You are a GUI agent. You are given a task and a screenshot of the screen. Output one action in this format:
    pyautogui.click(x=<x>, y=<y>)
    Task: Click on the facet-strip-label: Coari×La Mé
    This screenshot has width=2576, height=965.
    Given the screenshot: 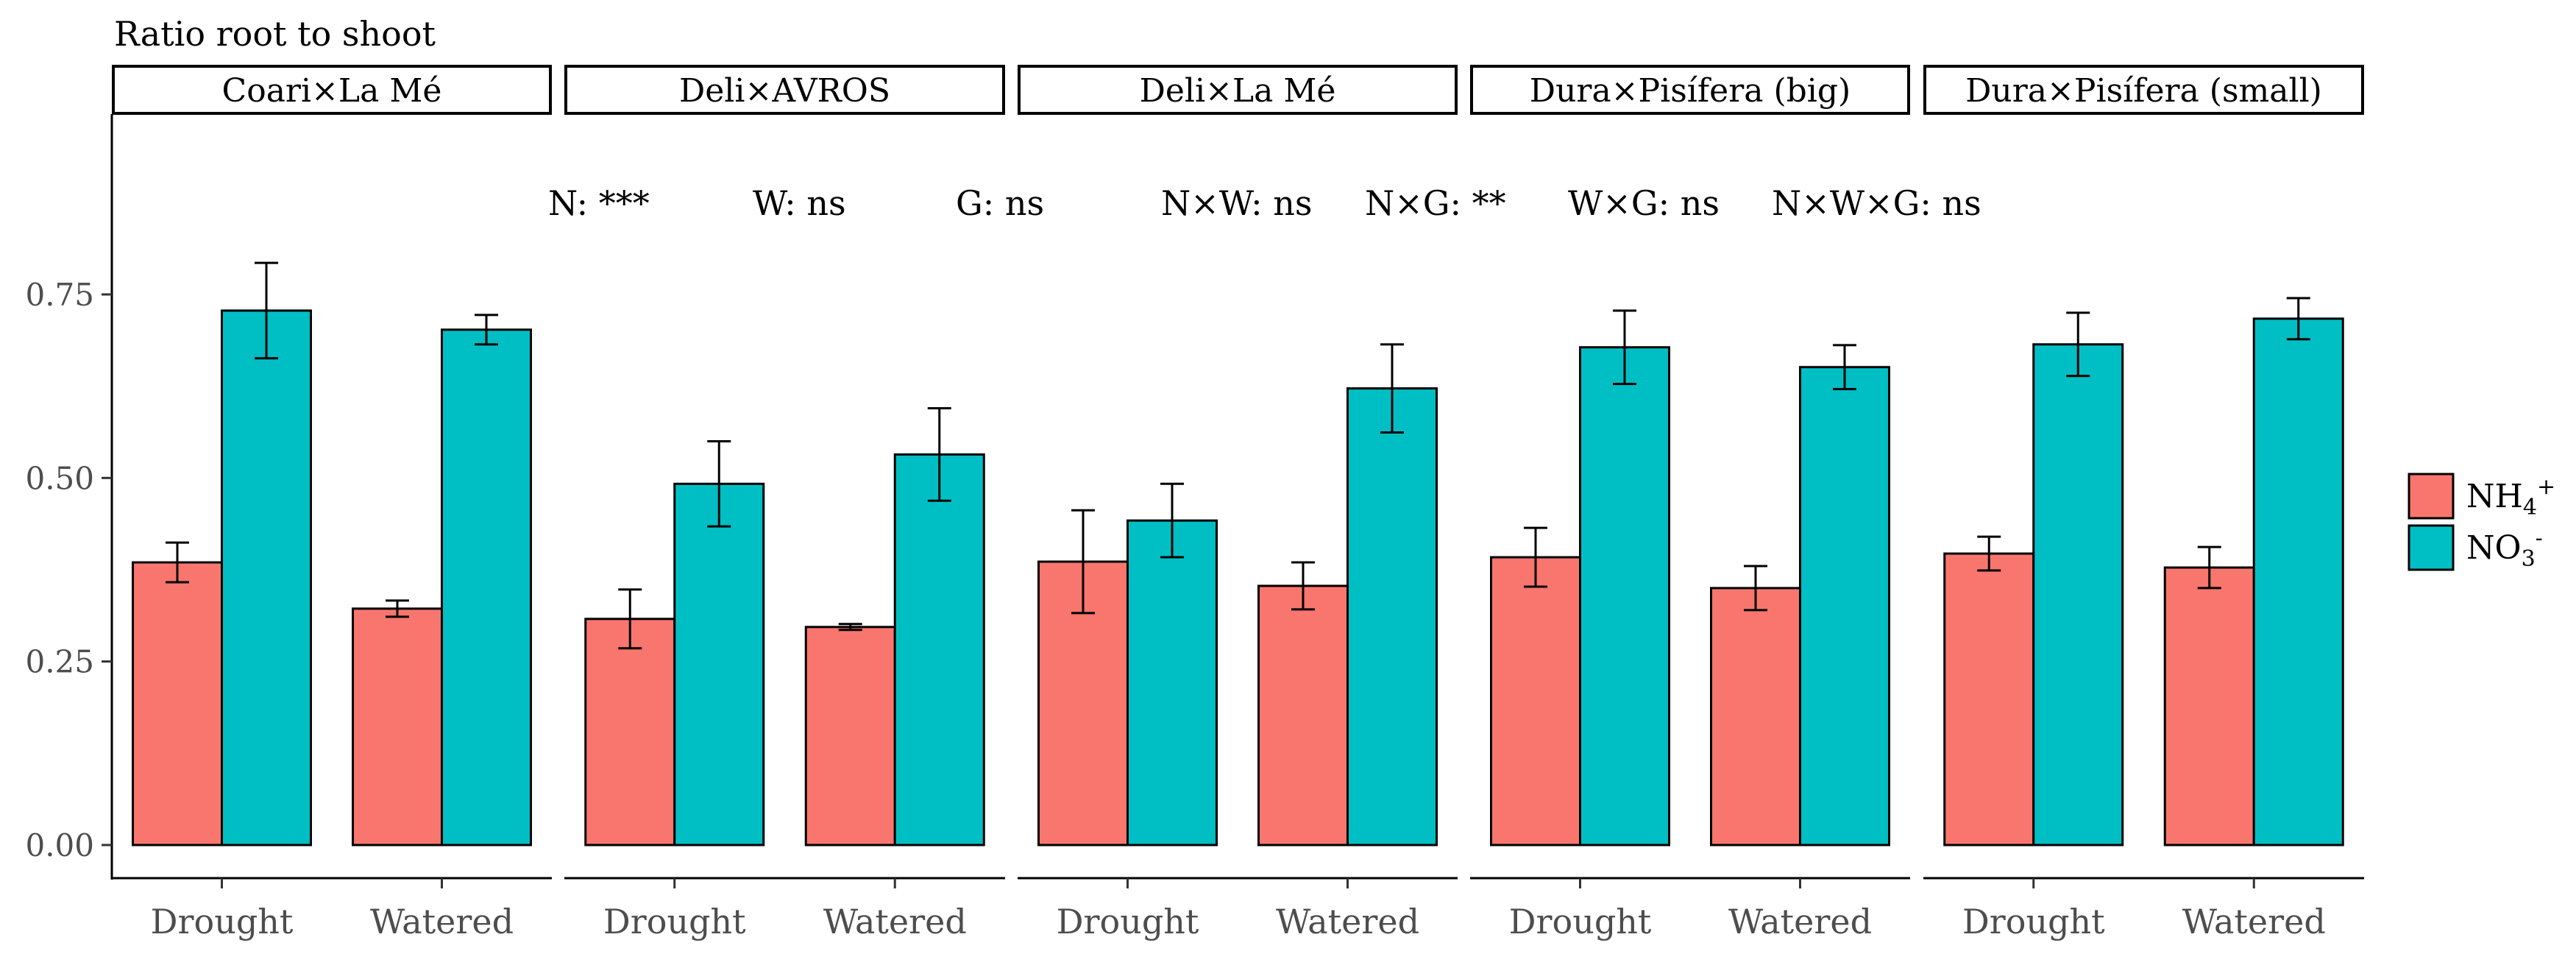 What is the action you would take?
    pyautogui.click(x=332, y=91)
    